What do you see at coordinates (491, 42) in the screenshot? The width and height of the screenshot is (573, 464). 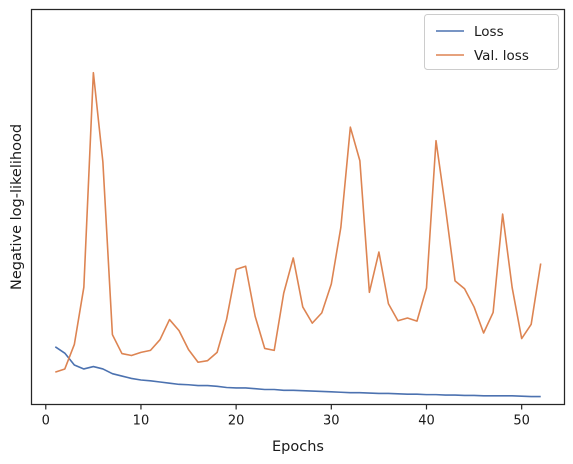 I see `legend: Loss Val. loss` at bounding box center [491, 42].